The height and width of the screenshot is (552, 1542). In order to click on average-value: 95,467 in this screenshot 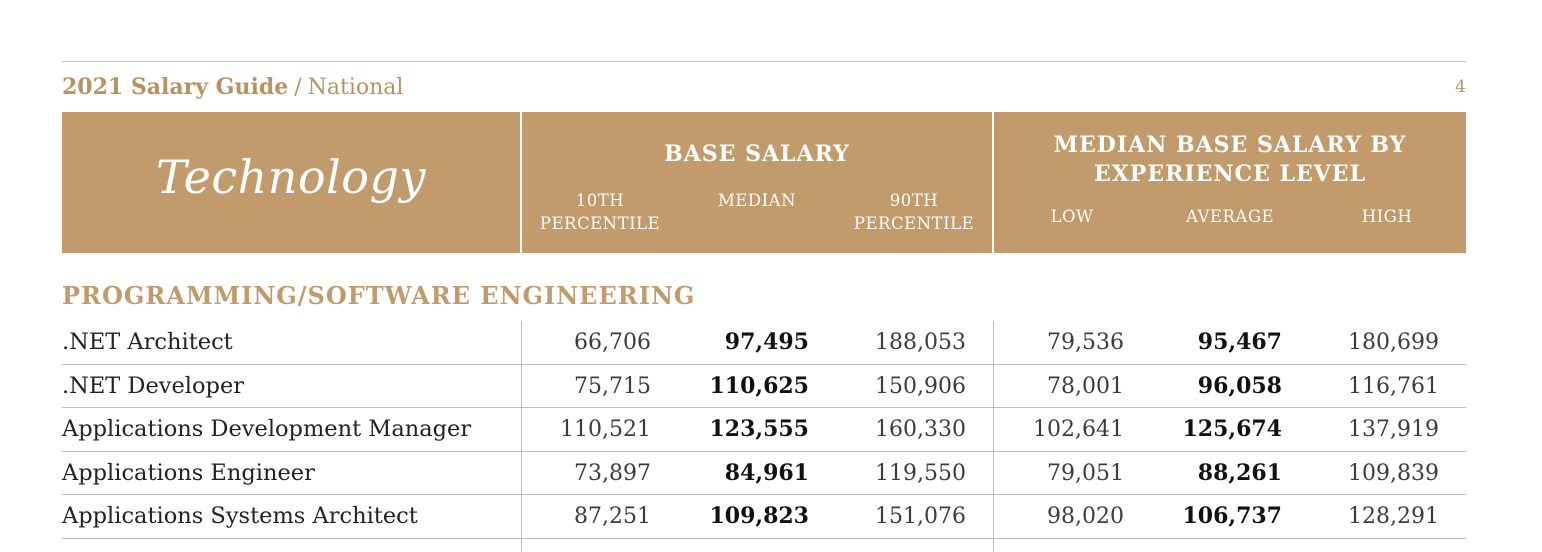, I will do `click(1239, 342)`.